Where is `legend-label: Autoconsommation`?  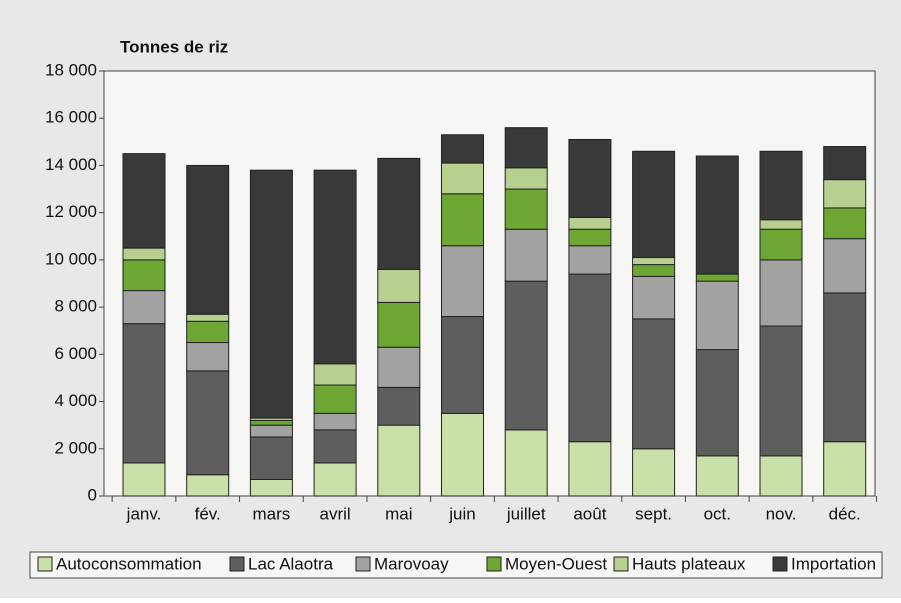 legend-label: Autoconsommation is located at coordinates (129, 563).